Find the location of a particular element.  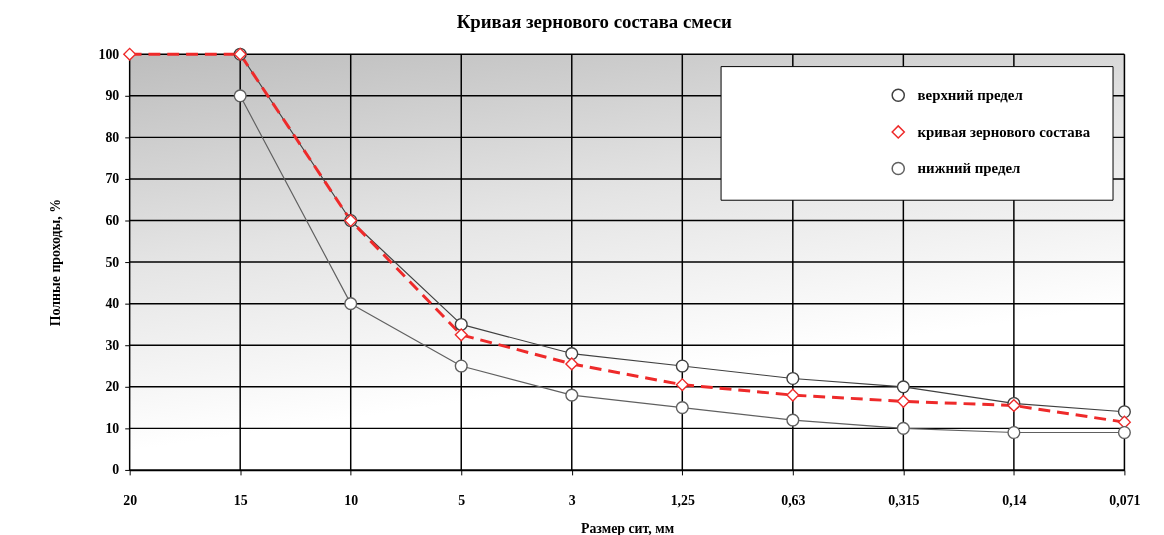

y-tick-label: 60 is located at coordinates (112, 220).